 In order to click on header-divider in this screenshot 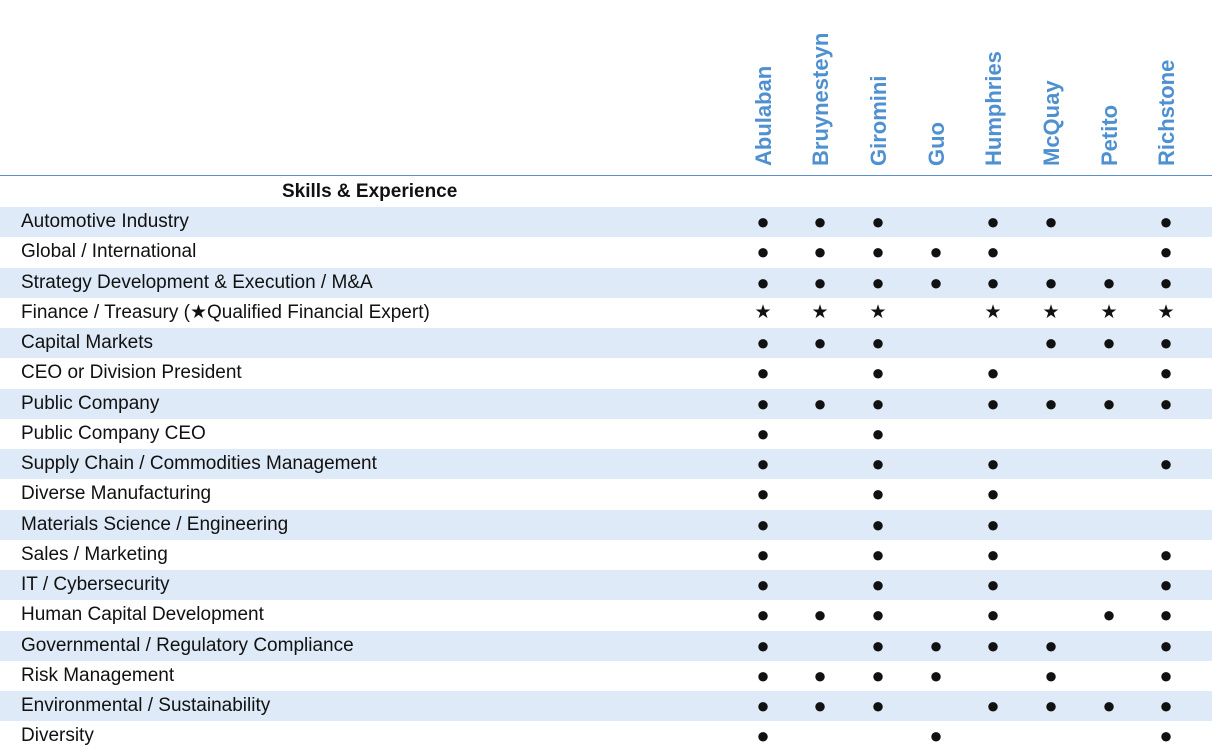, I will do `click(606, 175)`.